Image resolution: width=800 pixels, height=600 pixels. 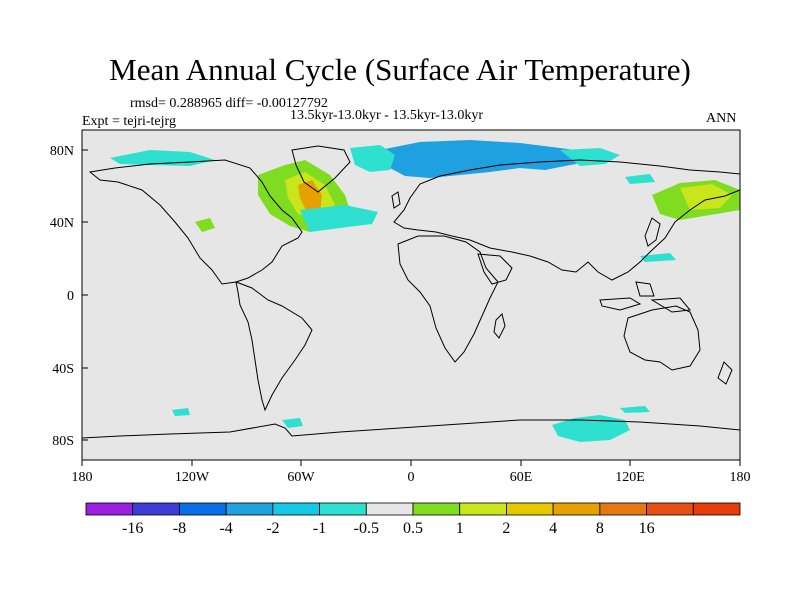 What do you see at coordinates (62, 151) in the screenshot?
I see `lat-label-80n: 80N` at bounding box center [62, 151].